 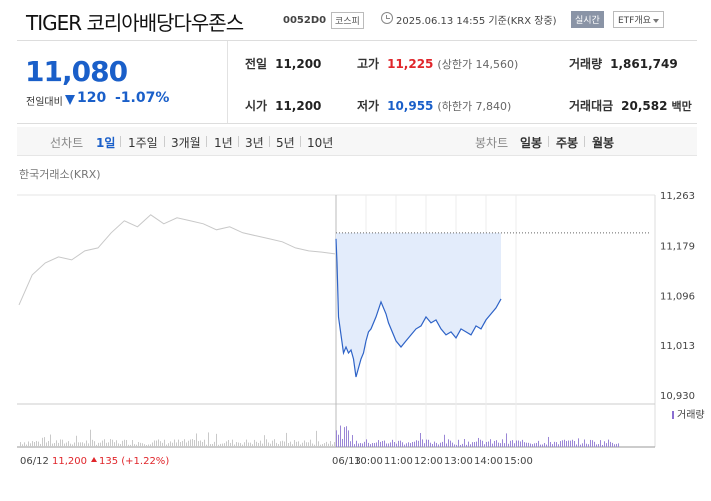 What do you see at coordinates (106, 143) in the screenshot?
I see `tab-period-1d: 1일` at bounding box center [106, 143].